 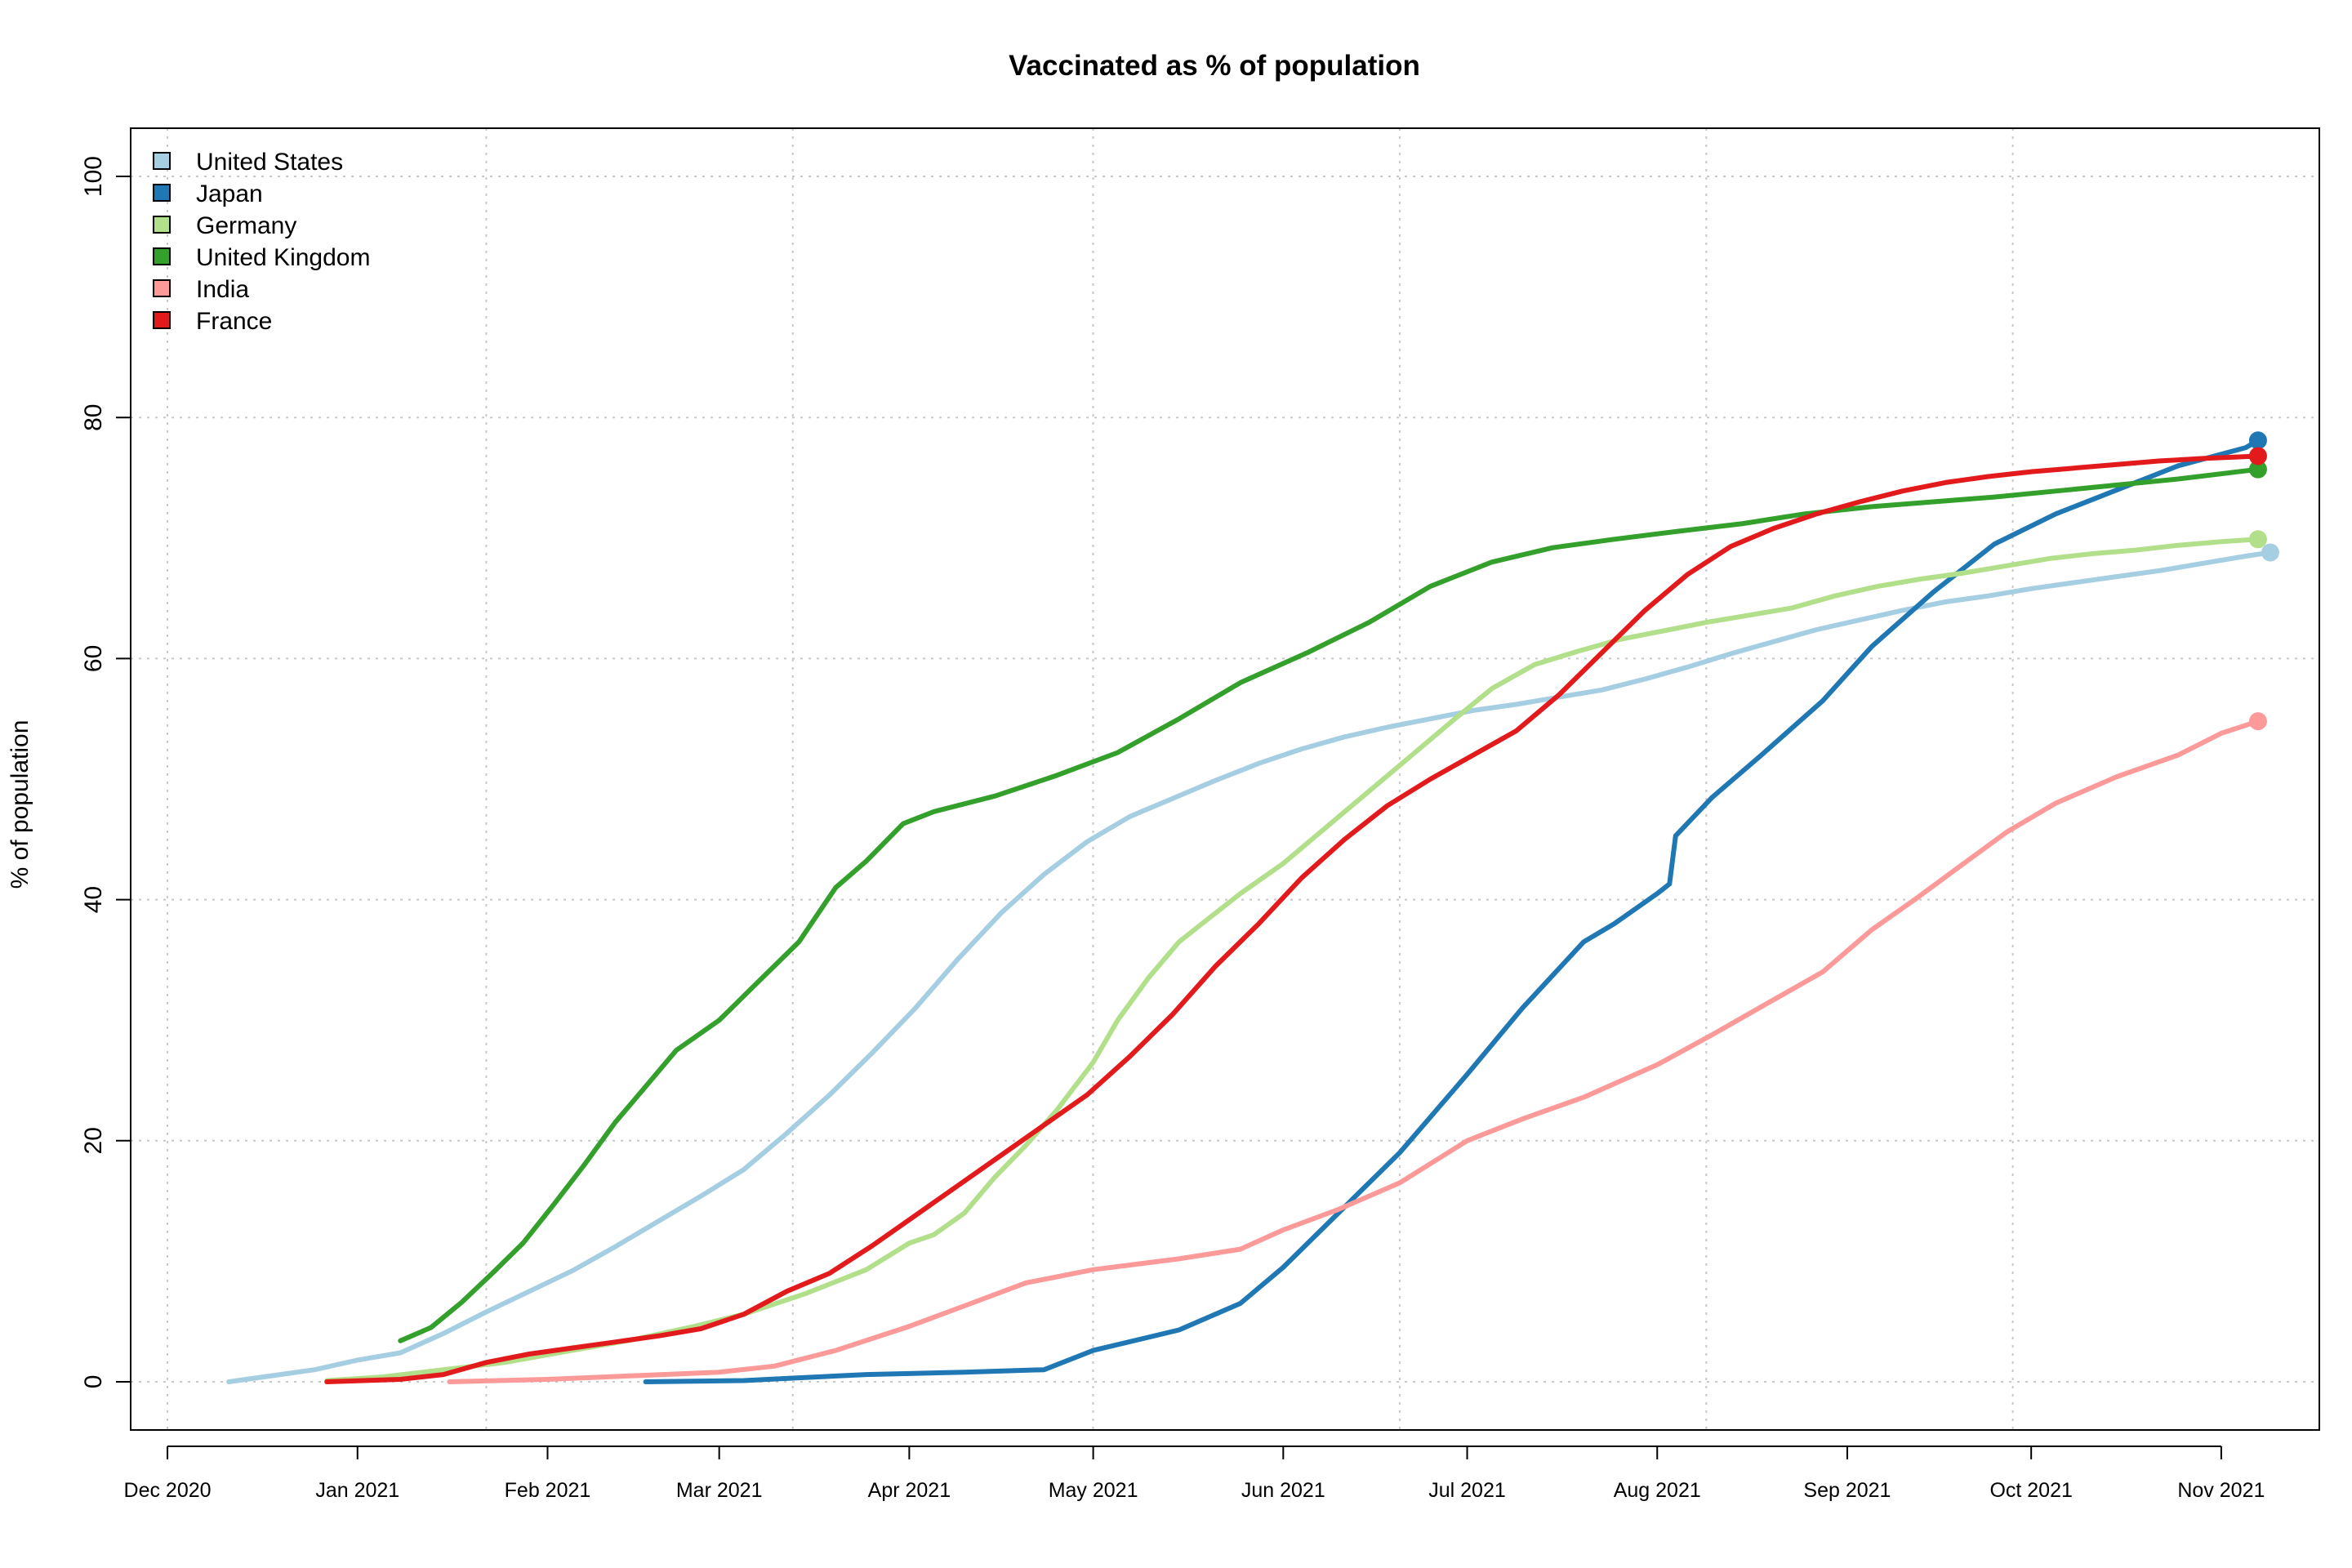 What do you see at coordinates (1214, 66) in the screenshot?
I see `chart-title: Vaccinated as % of population` at bounding box center [1214, 66].